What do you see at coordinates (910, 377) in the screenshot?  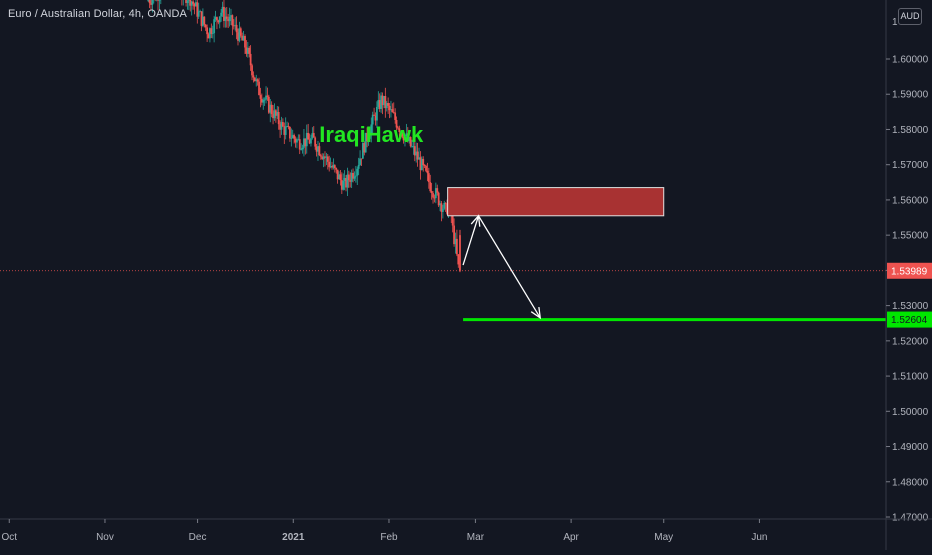 I see `price-tick-label: 1.51000` at bounding box center [910, 377].